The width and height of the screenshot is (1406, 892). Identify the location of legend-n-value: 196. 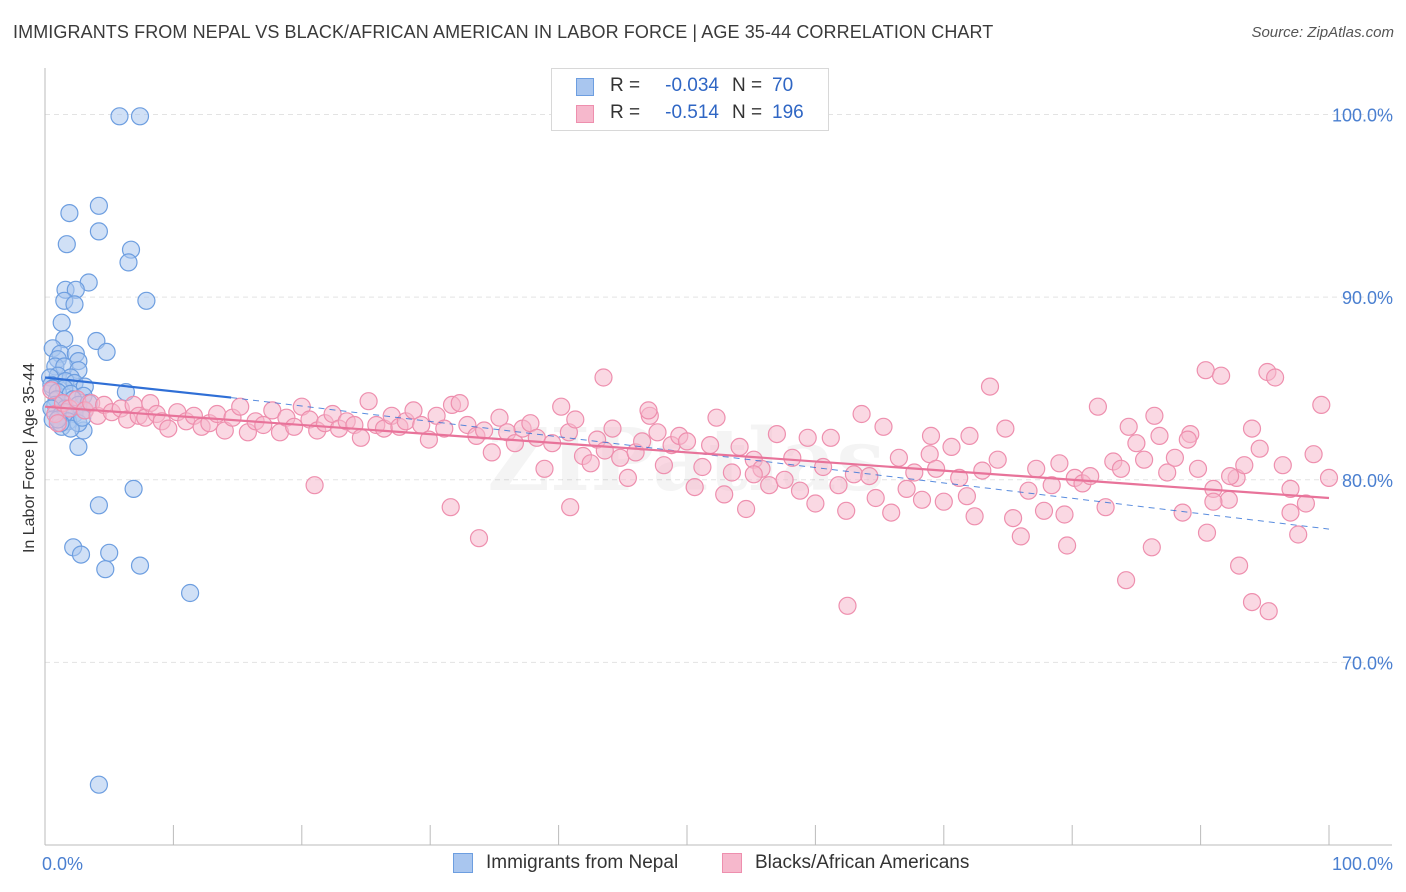
(788, 112).